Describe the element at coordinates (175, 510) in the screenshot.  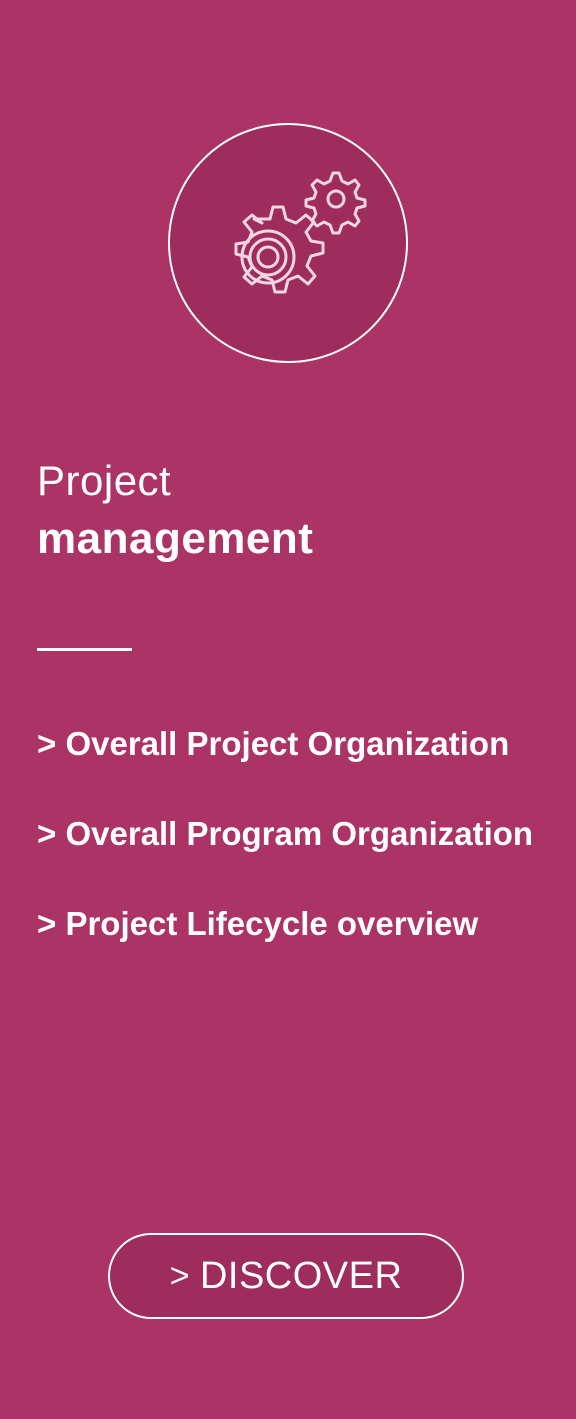
I see `card-title: Project management` at that location.